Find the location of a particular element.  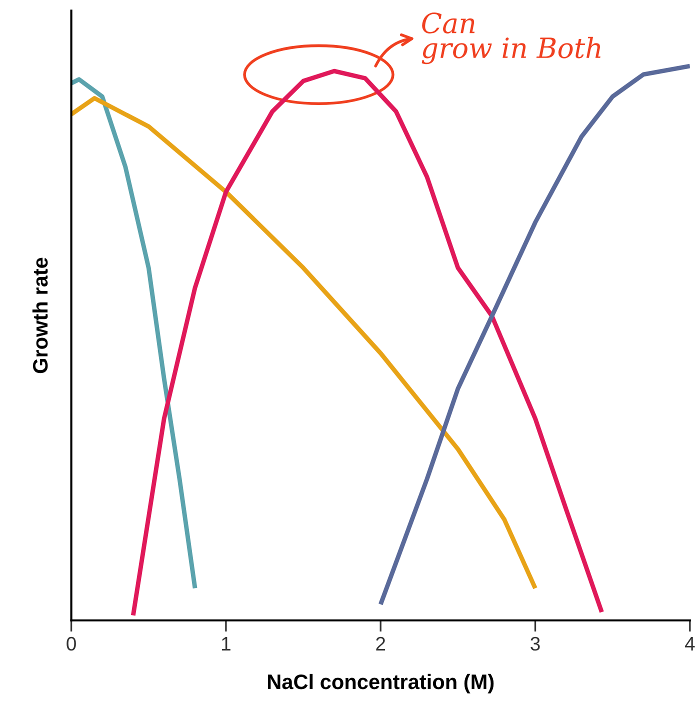

x-tick-label: 4 is located at coordinates (689, 643).